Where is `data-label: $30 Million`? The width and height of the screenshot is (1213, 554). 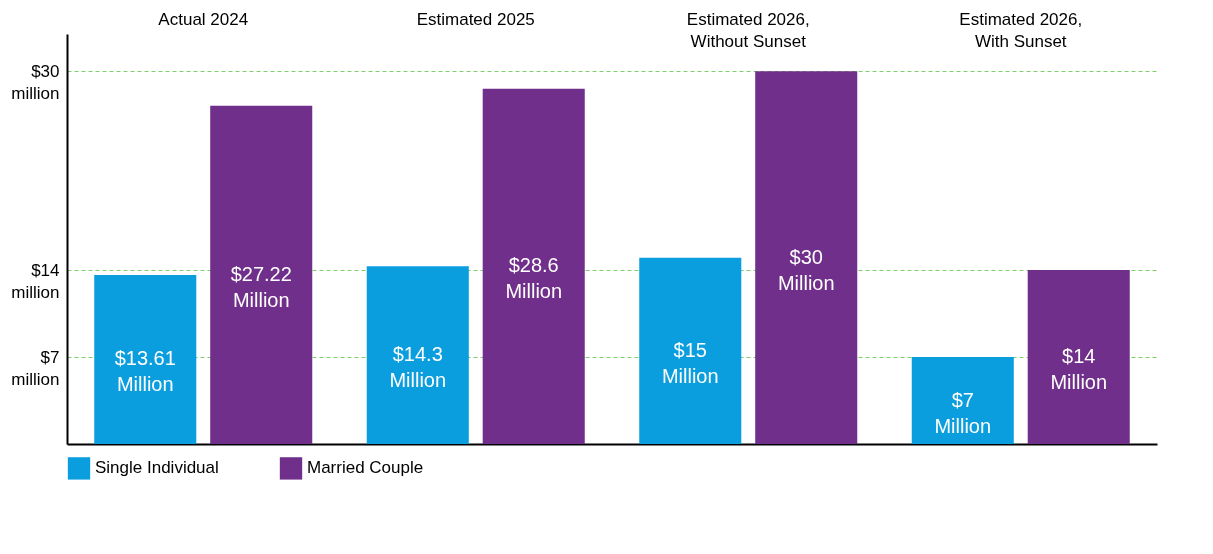 data-label: $30 Million is located at coordinates (806, 269).